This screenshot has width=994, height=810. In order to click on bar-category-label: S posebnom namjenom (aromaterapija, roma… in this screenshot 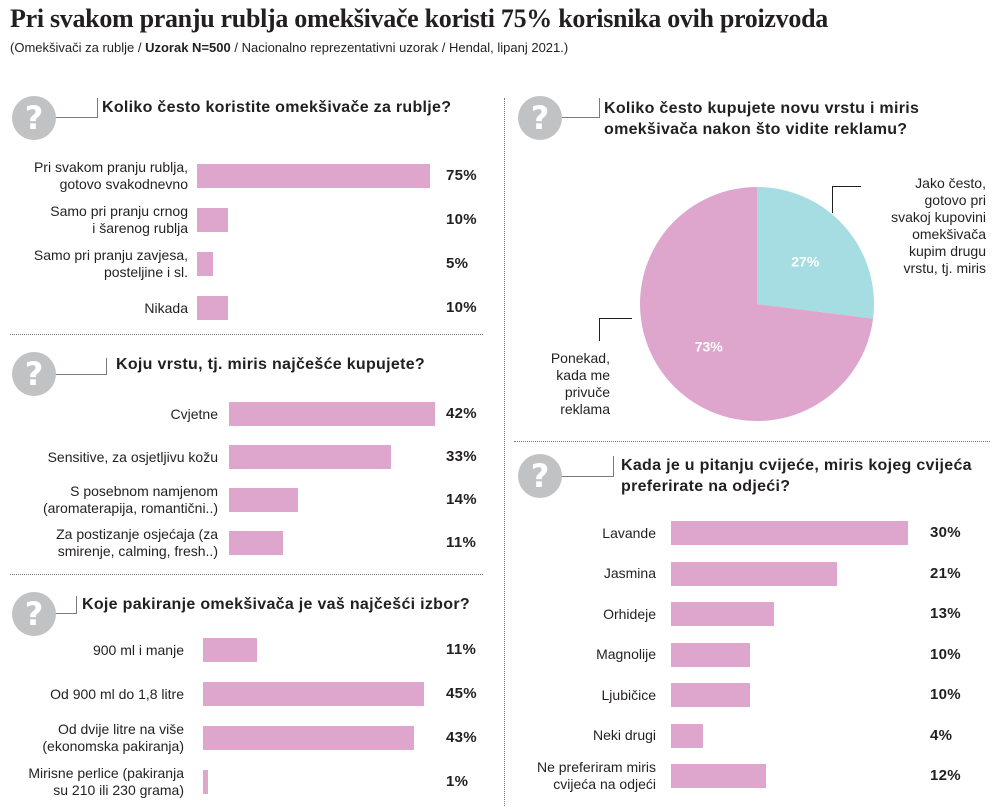, I will do `click(130, 499)`.